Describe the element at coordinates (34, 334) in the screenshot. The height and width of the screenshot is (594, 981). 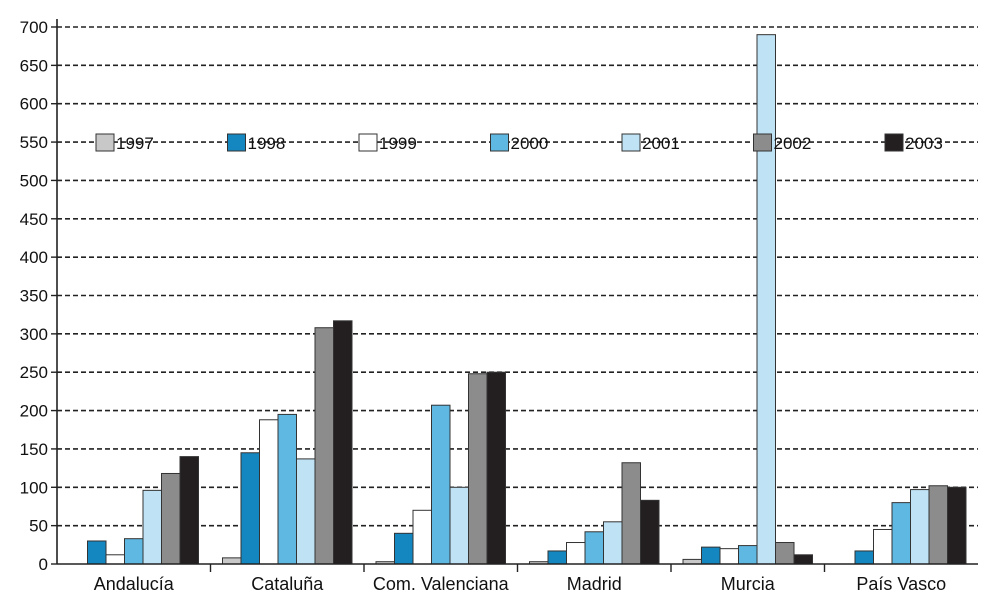
I see `y-tick-label: 300` at that location.